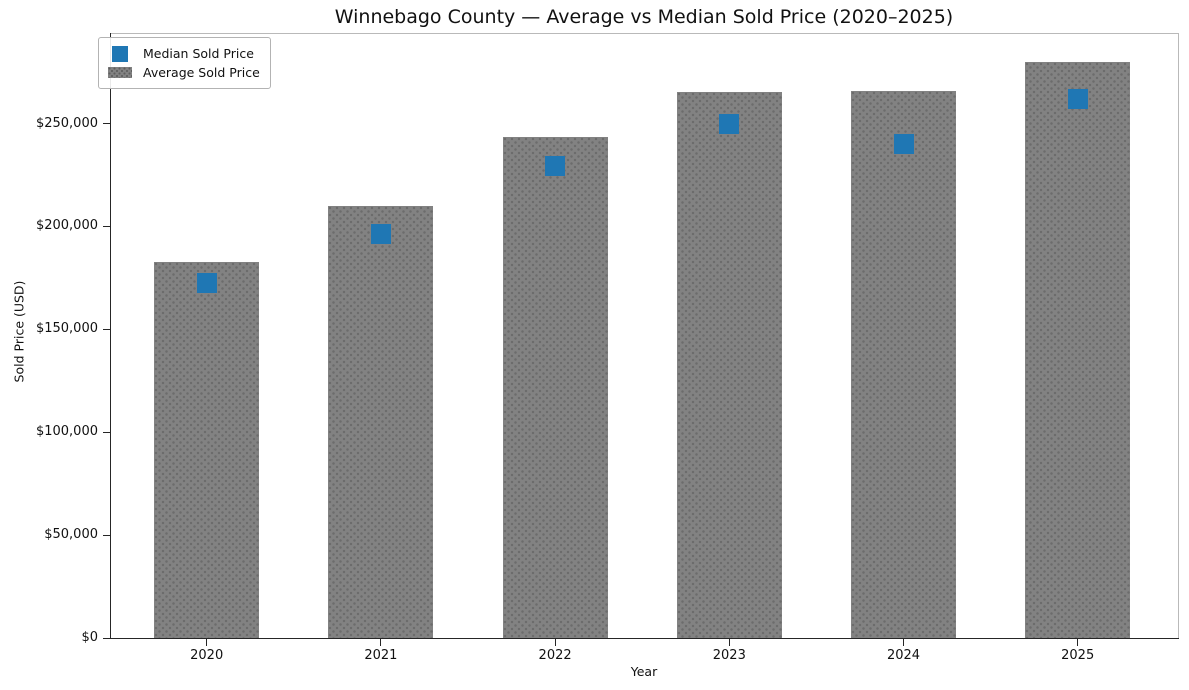 This screenshot has height=690, width=1189. I want to click on y-tick-label: $250,000, so click(66, 123).